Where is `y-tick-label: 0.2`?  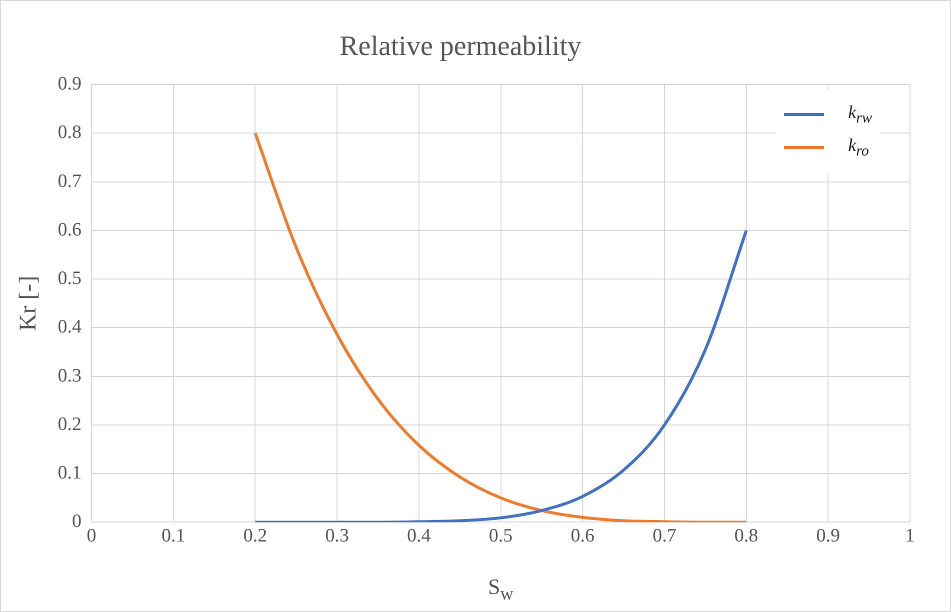
y-tick-label: 0.2 is located at coordinates (70, 424).